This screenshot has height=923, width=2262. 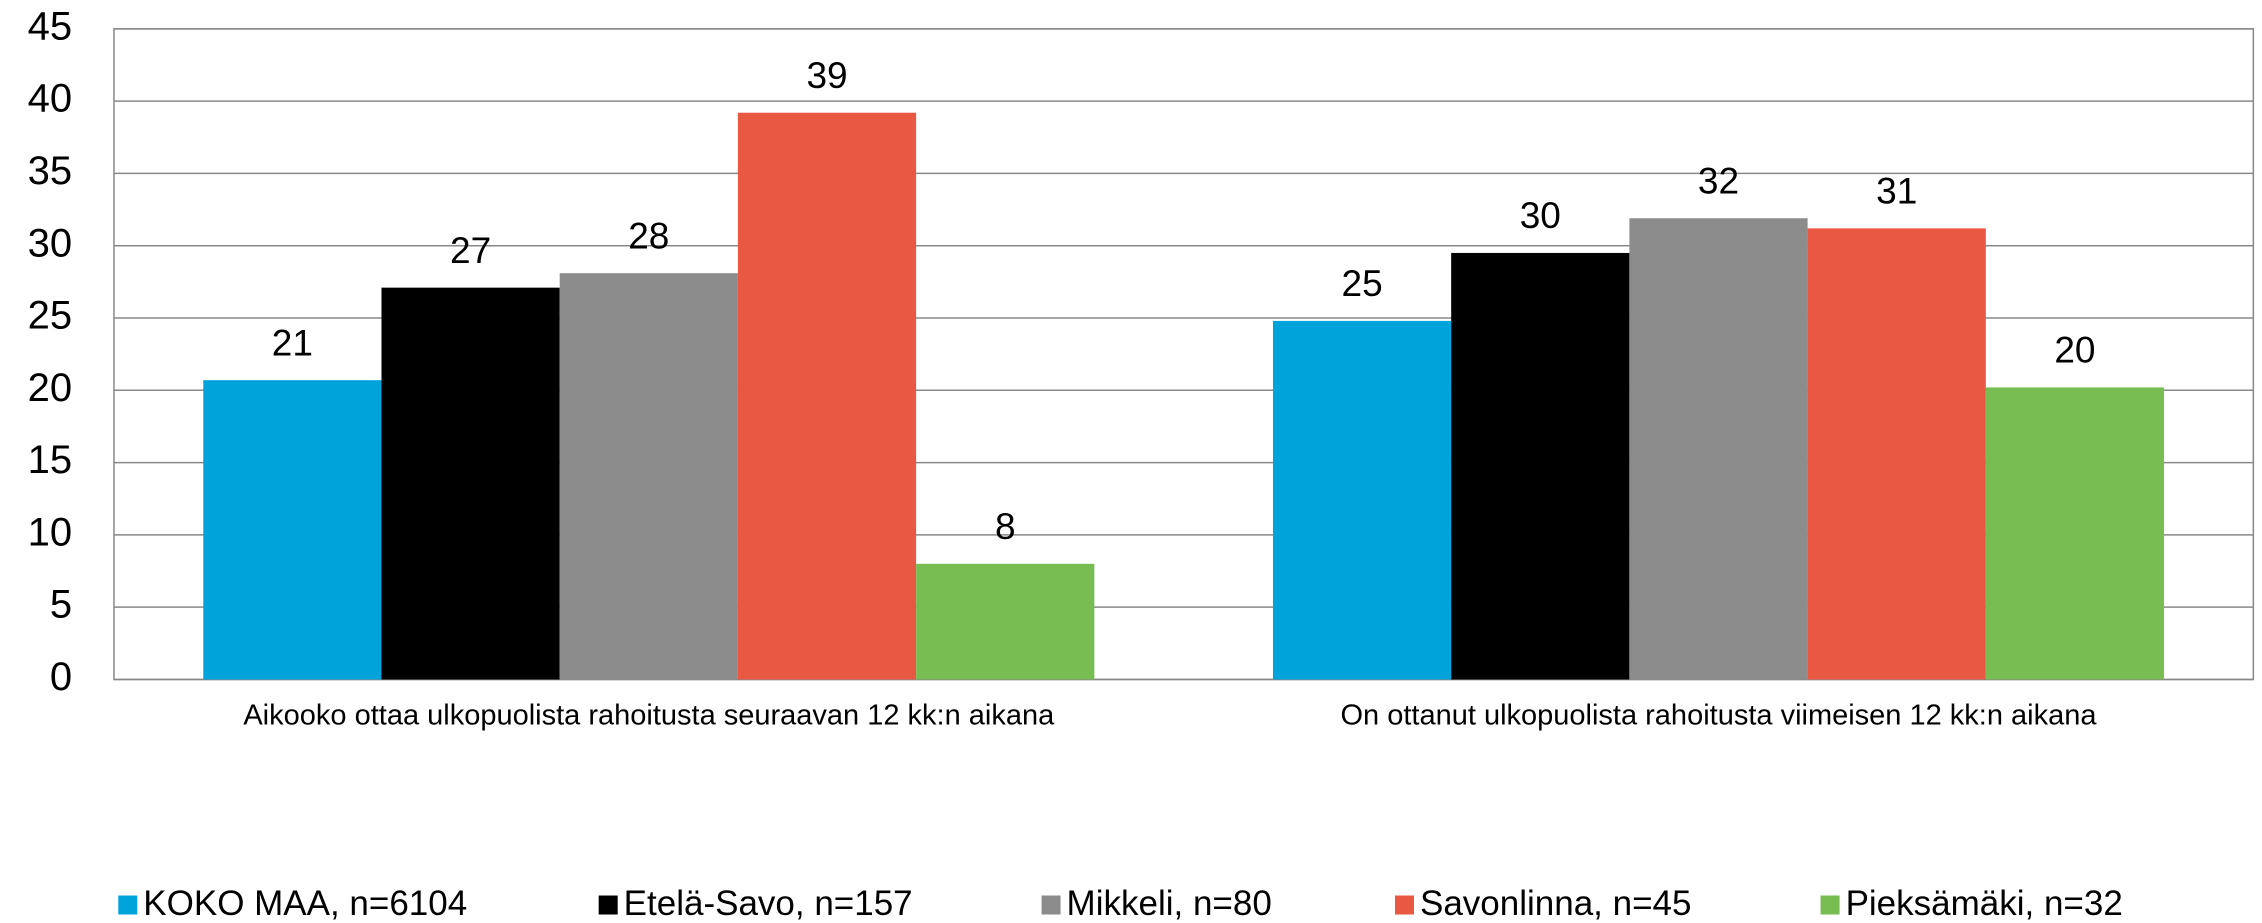 What do you see at coordinates (50, 532) in the screenshot?
I see `y-tick-label: 10` at bounding box center [50, 532].